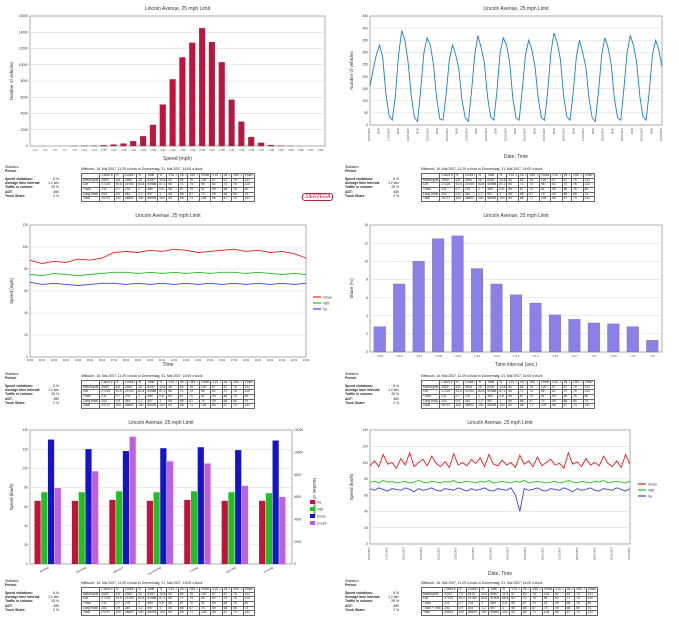  What do you see at coordinates (661, 134) in the screenshot?
I see `x-tick-label: 31.05.2007` at bounding box center [661, 134].